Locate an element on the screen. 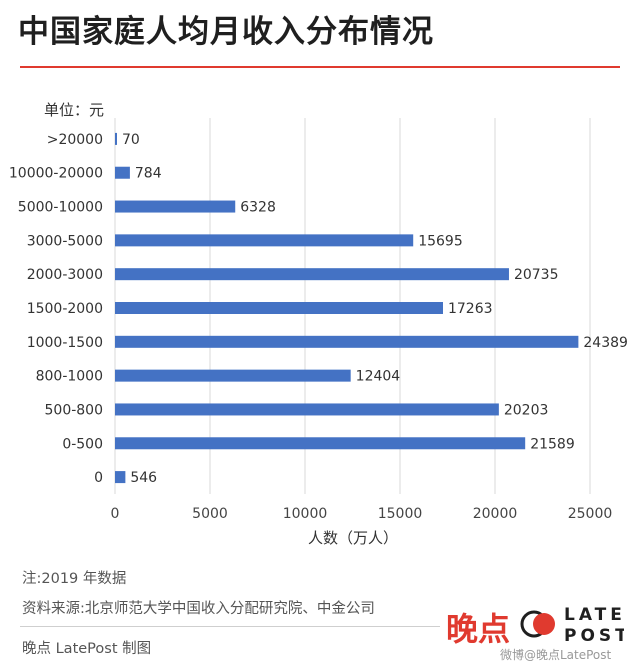  data-label: 12404 is located at coordinates (378, 377).